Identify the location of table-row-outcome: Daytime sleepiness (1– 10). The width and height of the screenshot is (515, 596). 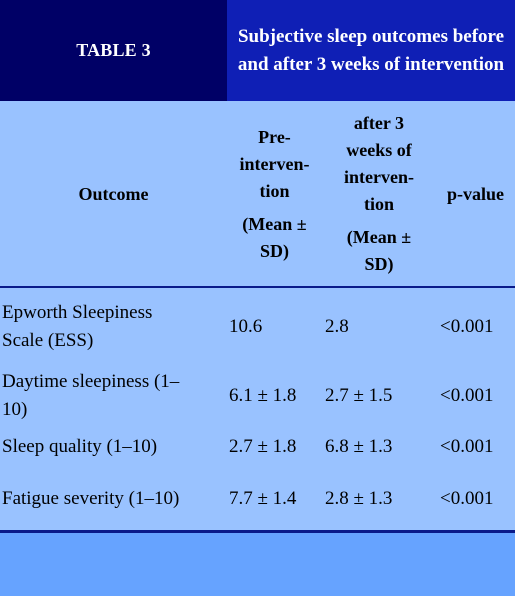
(114, 396).